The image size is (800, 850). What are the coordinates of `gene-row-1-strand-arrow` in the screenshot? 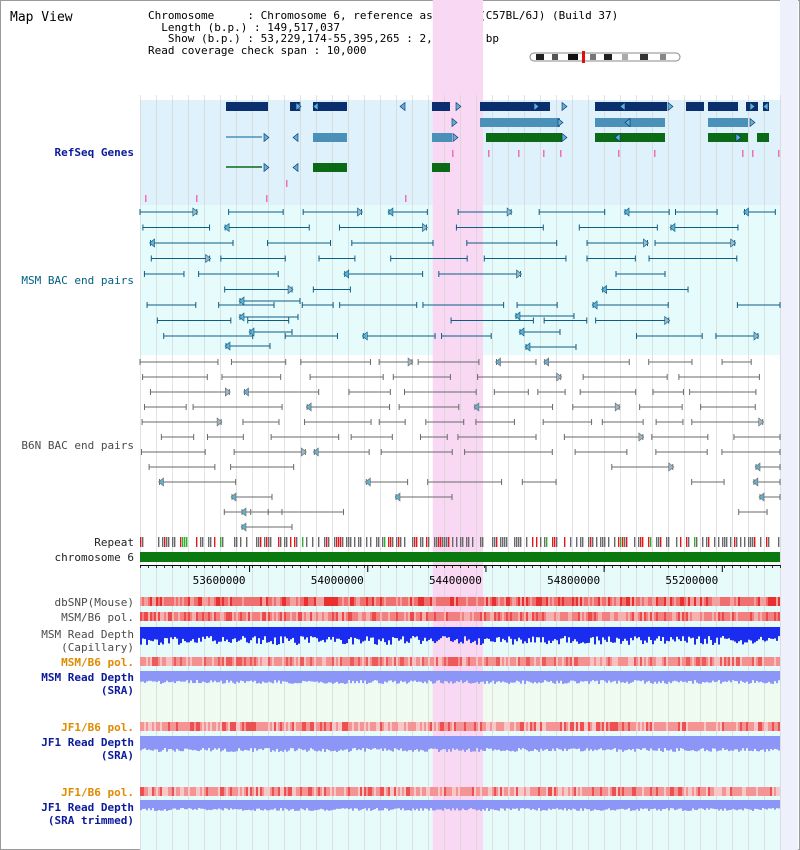 It's located at (315, 106).